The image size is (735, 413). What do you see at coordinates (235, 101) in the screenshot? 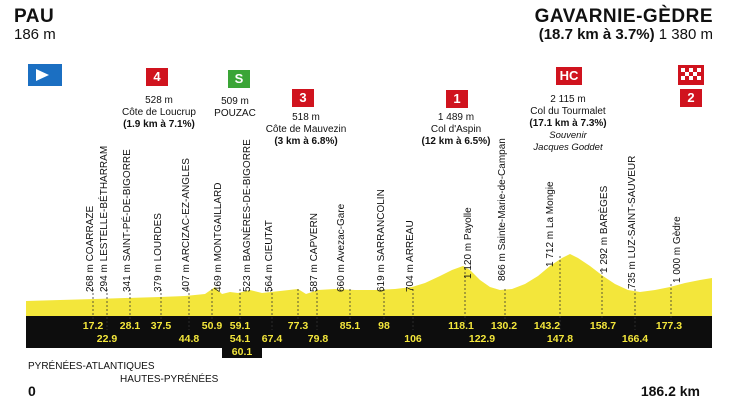
I see `sprint-altitude: 509 m` at bounding box center [235, 101].